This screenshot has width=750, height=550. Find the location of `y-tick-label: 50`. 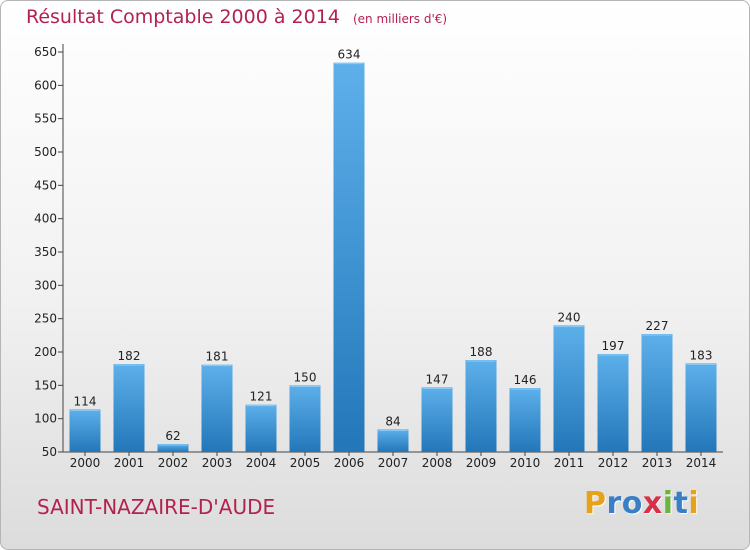

y-tick-label: 50 is located at coordinates (49, 452).